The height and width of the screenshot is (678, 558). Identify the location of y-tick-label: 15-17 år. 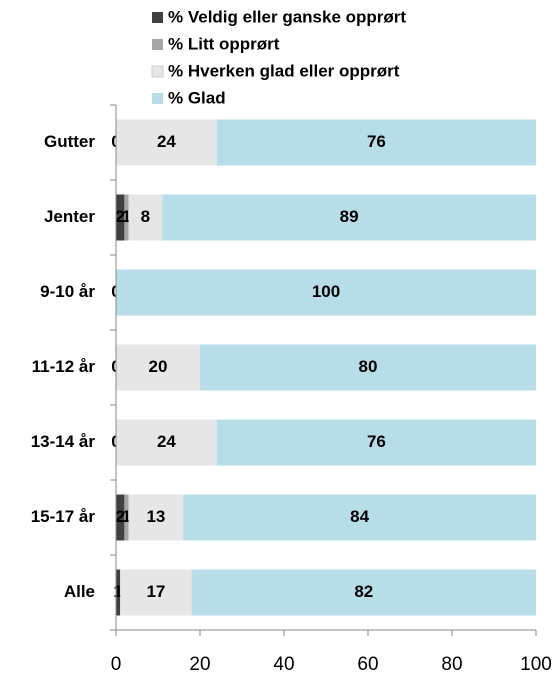
(63, 516).